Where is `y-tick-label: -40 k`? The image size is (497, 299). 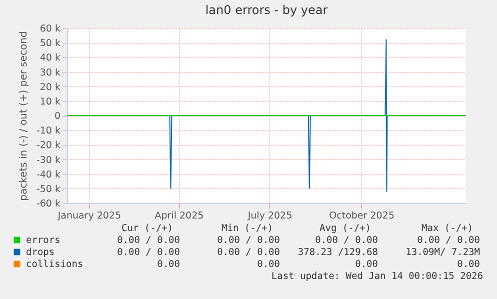 y-tick-label: -40 k is located at coordinates (48, 174).